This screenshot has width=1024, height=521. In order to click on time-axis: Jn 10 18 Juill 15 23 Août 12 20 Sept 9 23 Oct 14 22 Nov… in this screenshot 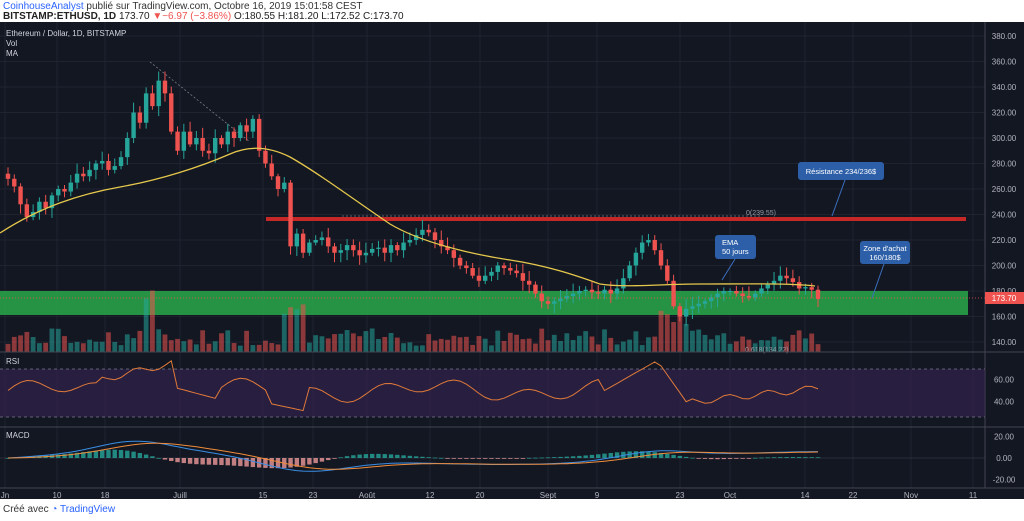, I will do `click(489, 495)`.